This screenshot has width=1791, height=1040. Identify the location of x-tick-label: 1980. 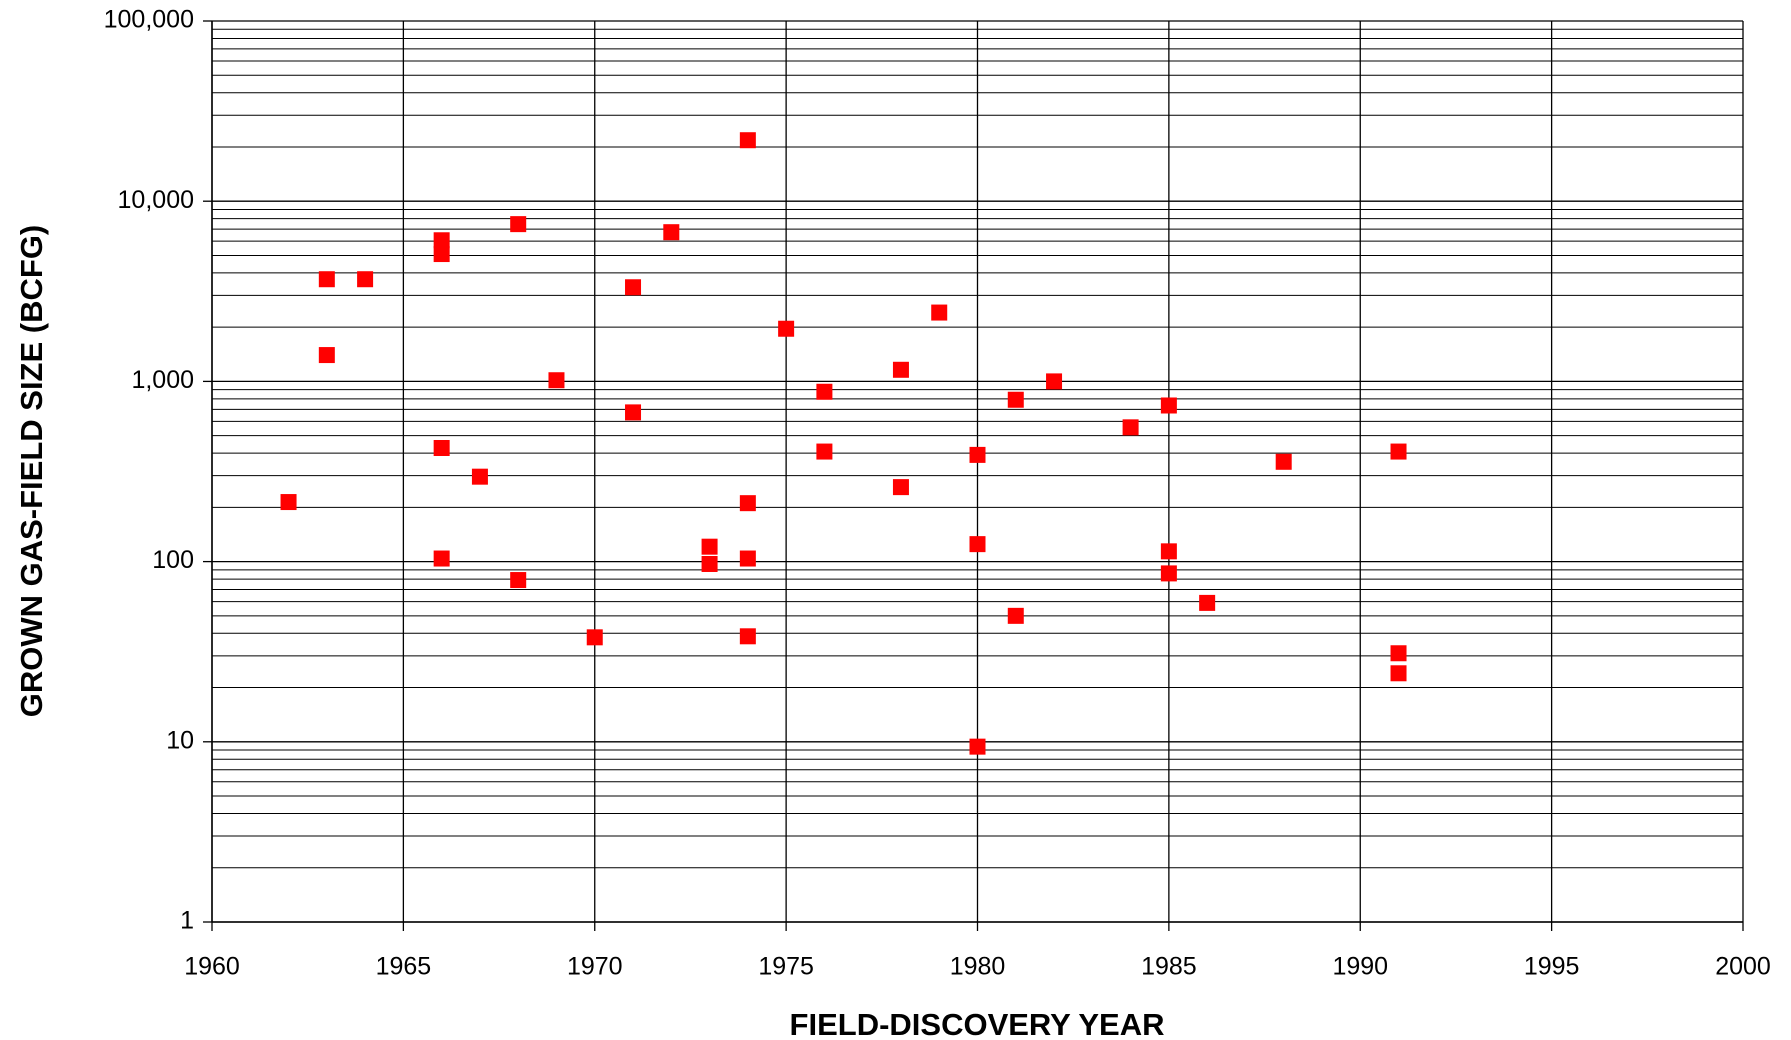
(978, 967).